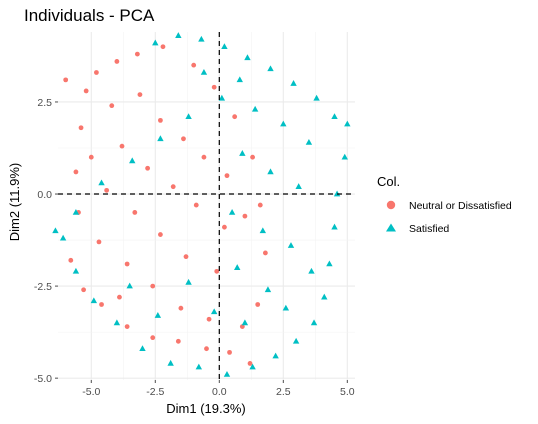 Image resolution: width=538 pixels, height=424 pixels. I want to click on x-tick-label: 0.0, so click(219, 392).